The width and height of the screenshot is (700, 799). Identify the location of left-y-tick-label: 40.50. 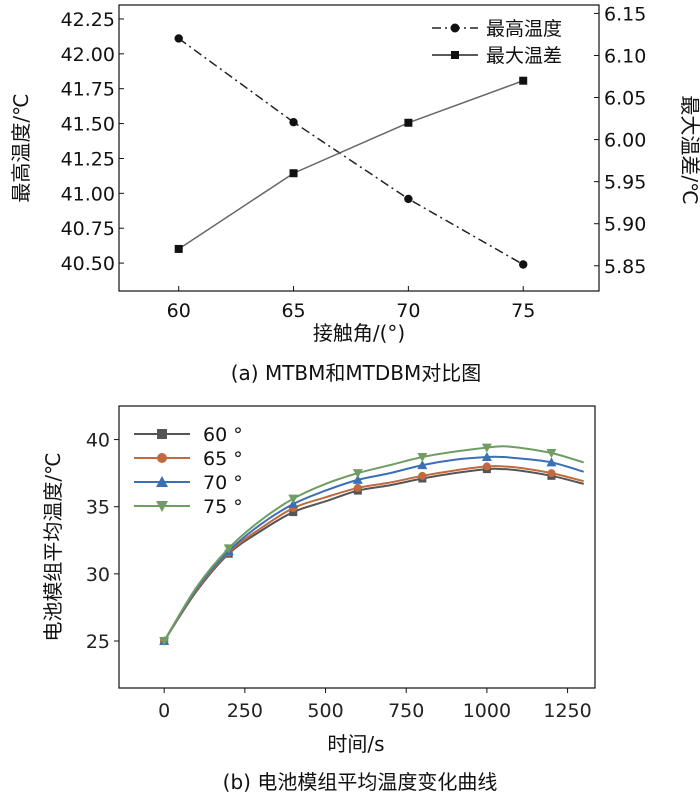
(88, 264).